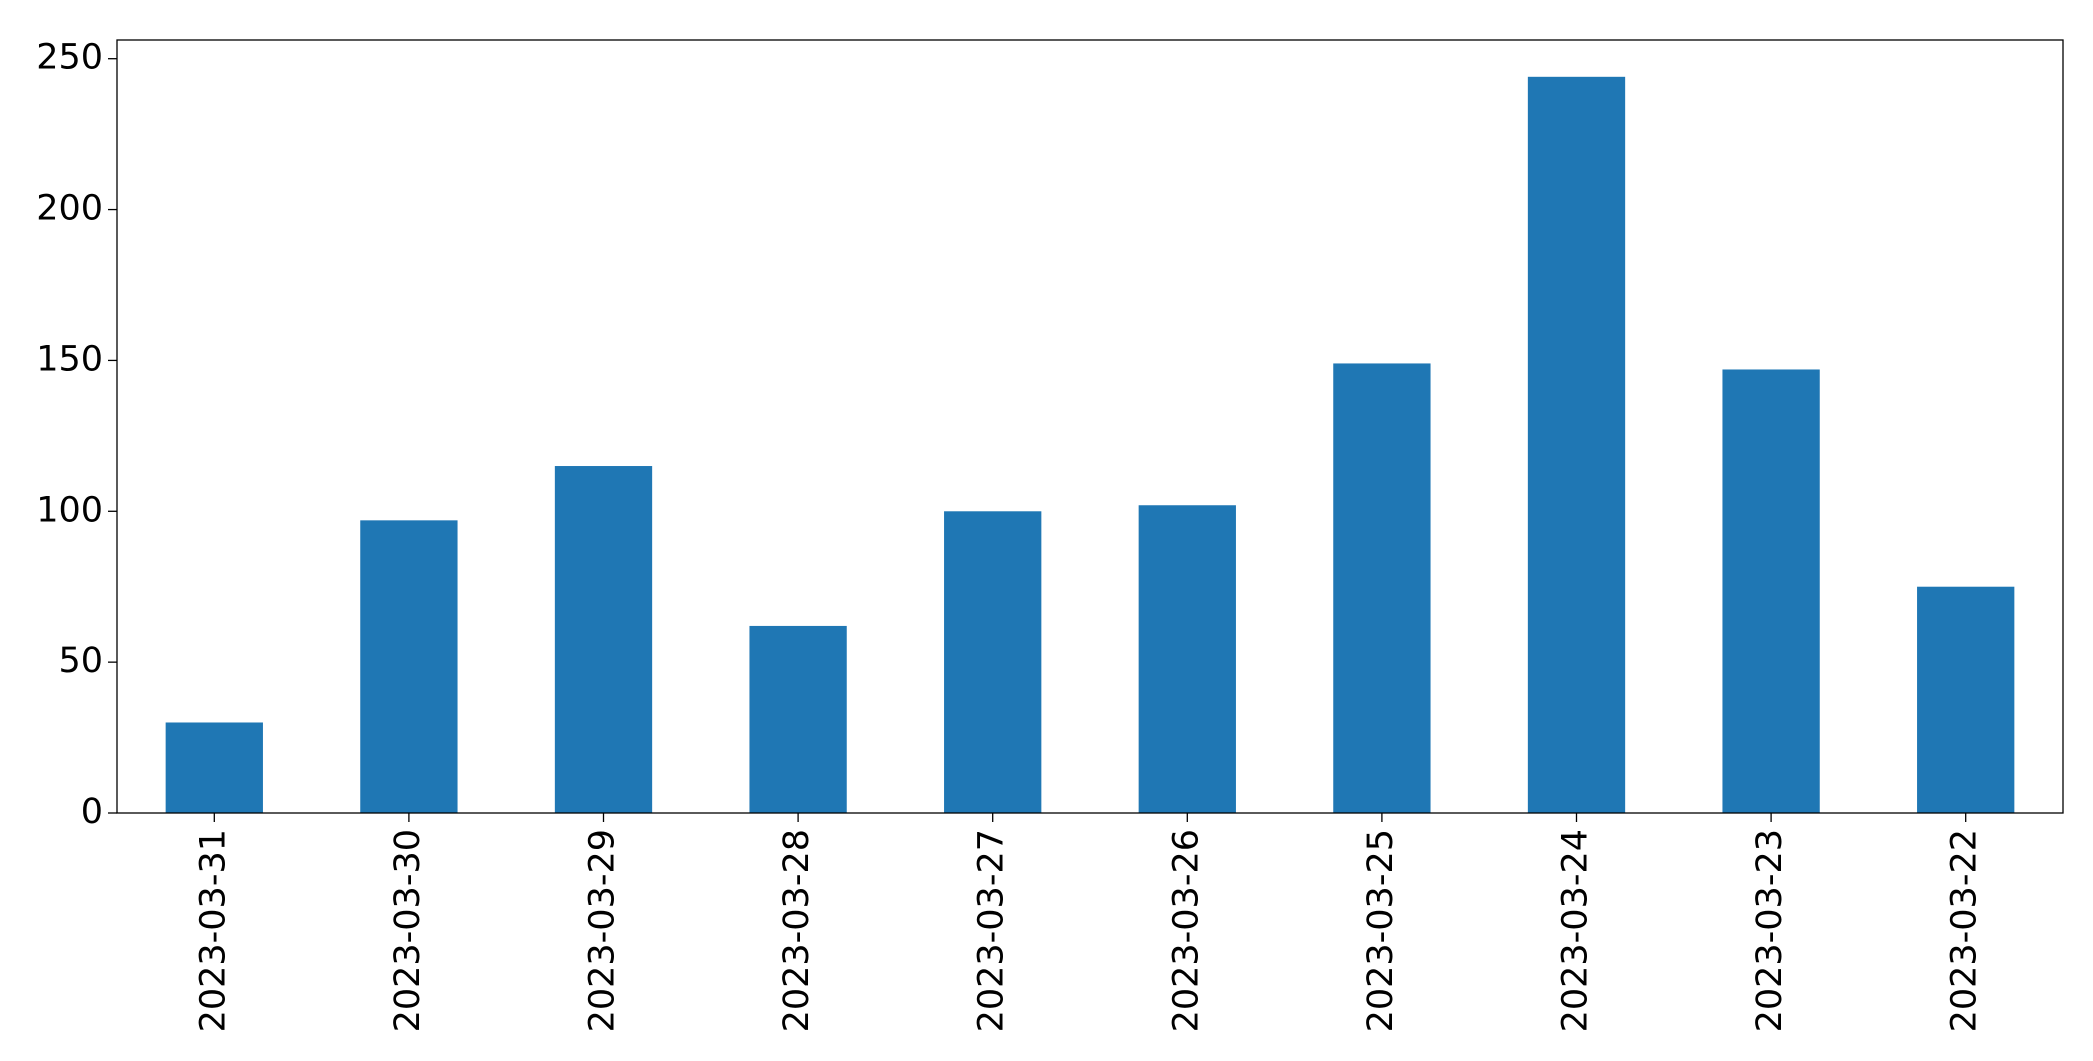 Image resolution: width=2093 pixels, height=1061 pixels. What do you see at coordinates (797, 930) in the screenshot?
I see `x-tick-label: 2023-03-28` at bounding box center [797, 930].